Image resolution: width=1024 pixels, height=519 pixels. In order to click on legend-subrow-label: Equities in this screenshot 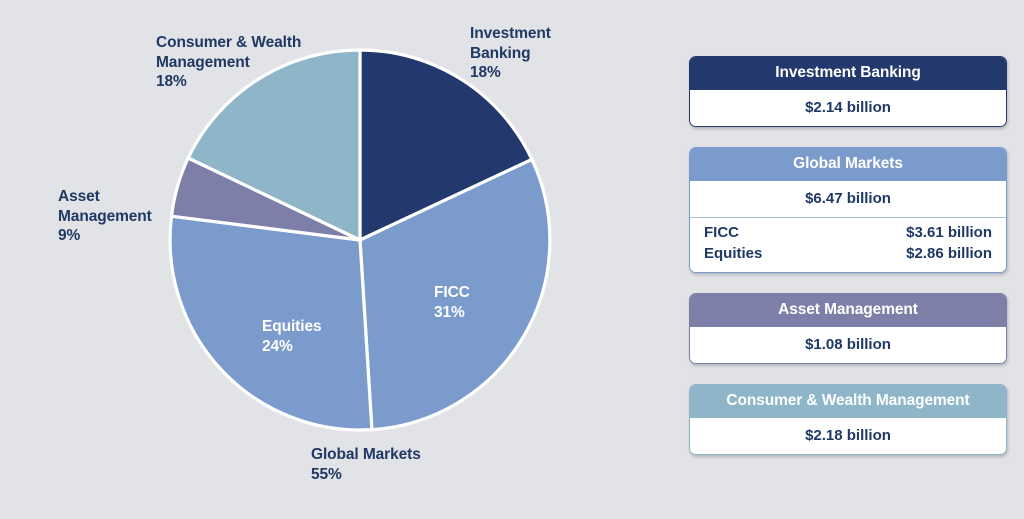, I will do `click(733, 254)`.